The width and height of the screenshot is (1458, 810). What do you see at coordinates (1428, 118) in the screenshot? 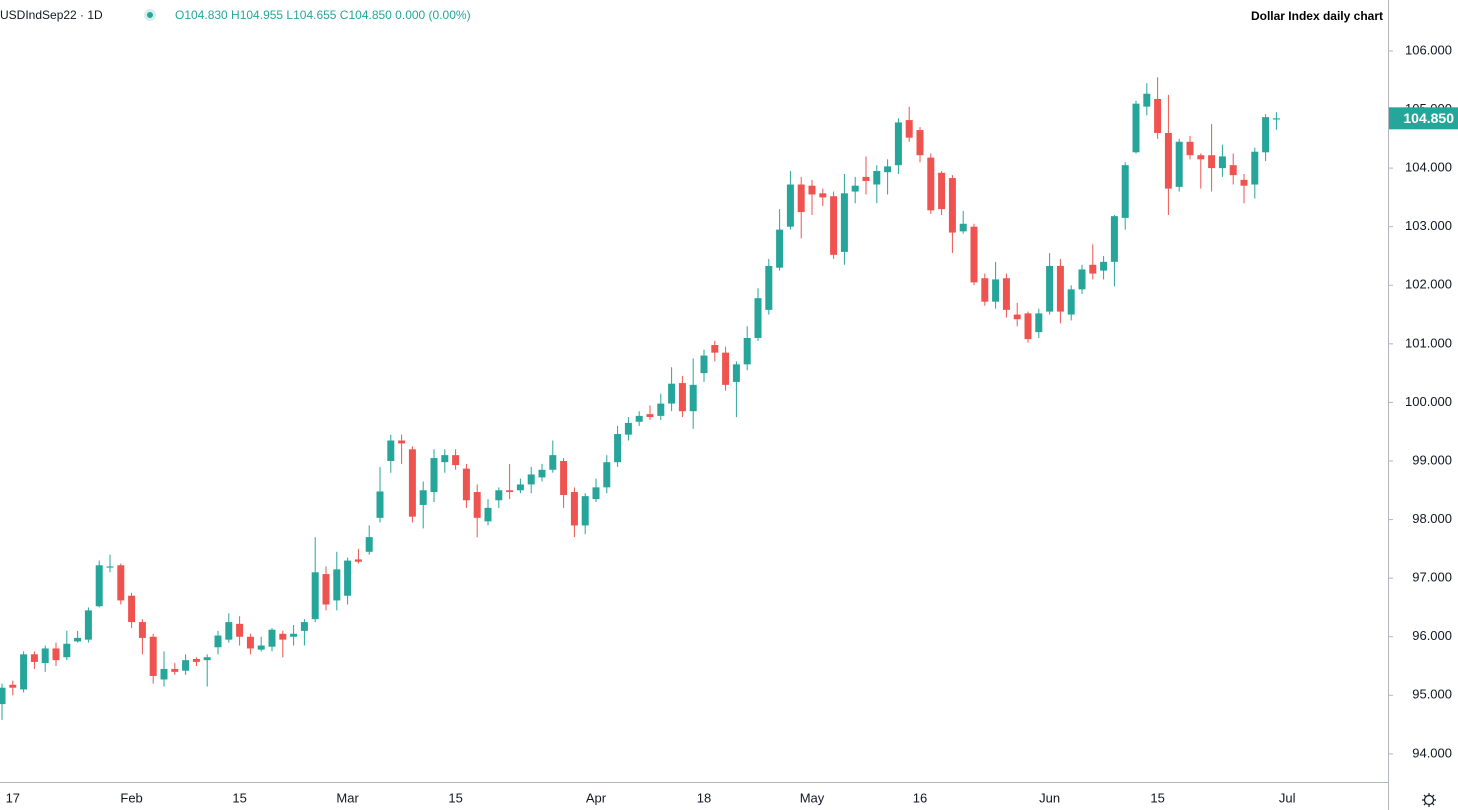
I see `price-tag-label: 104.850` at bounding box center [1428, 118].